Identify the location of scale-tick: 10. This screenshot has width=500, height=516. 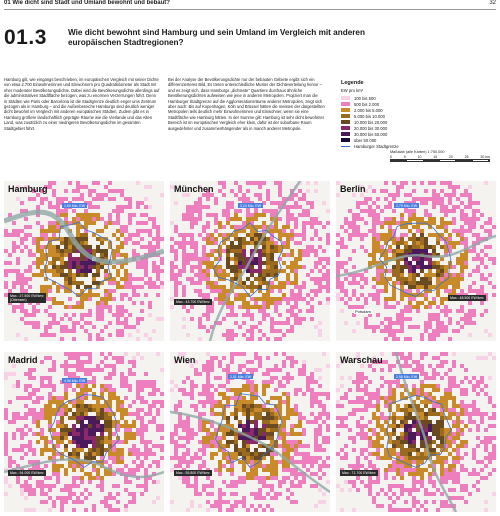
(419, 157).